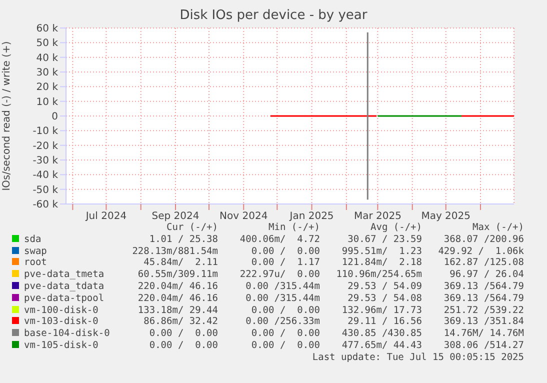 This screenshot has height=383, width=547. I want to click on text: 133.18m/ 29.44, so click(177, 310).